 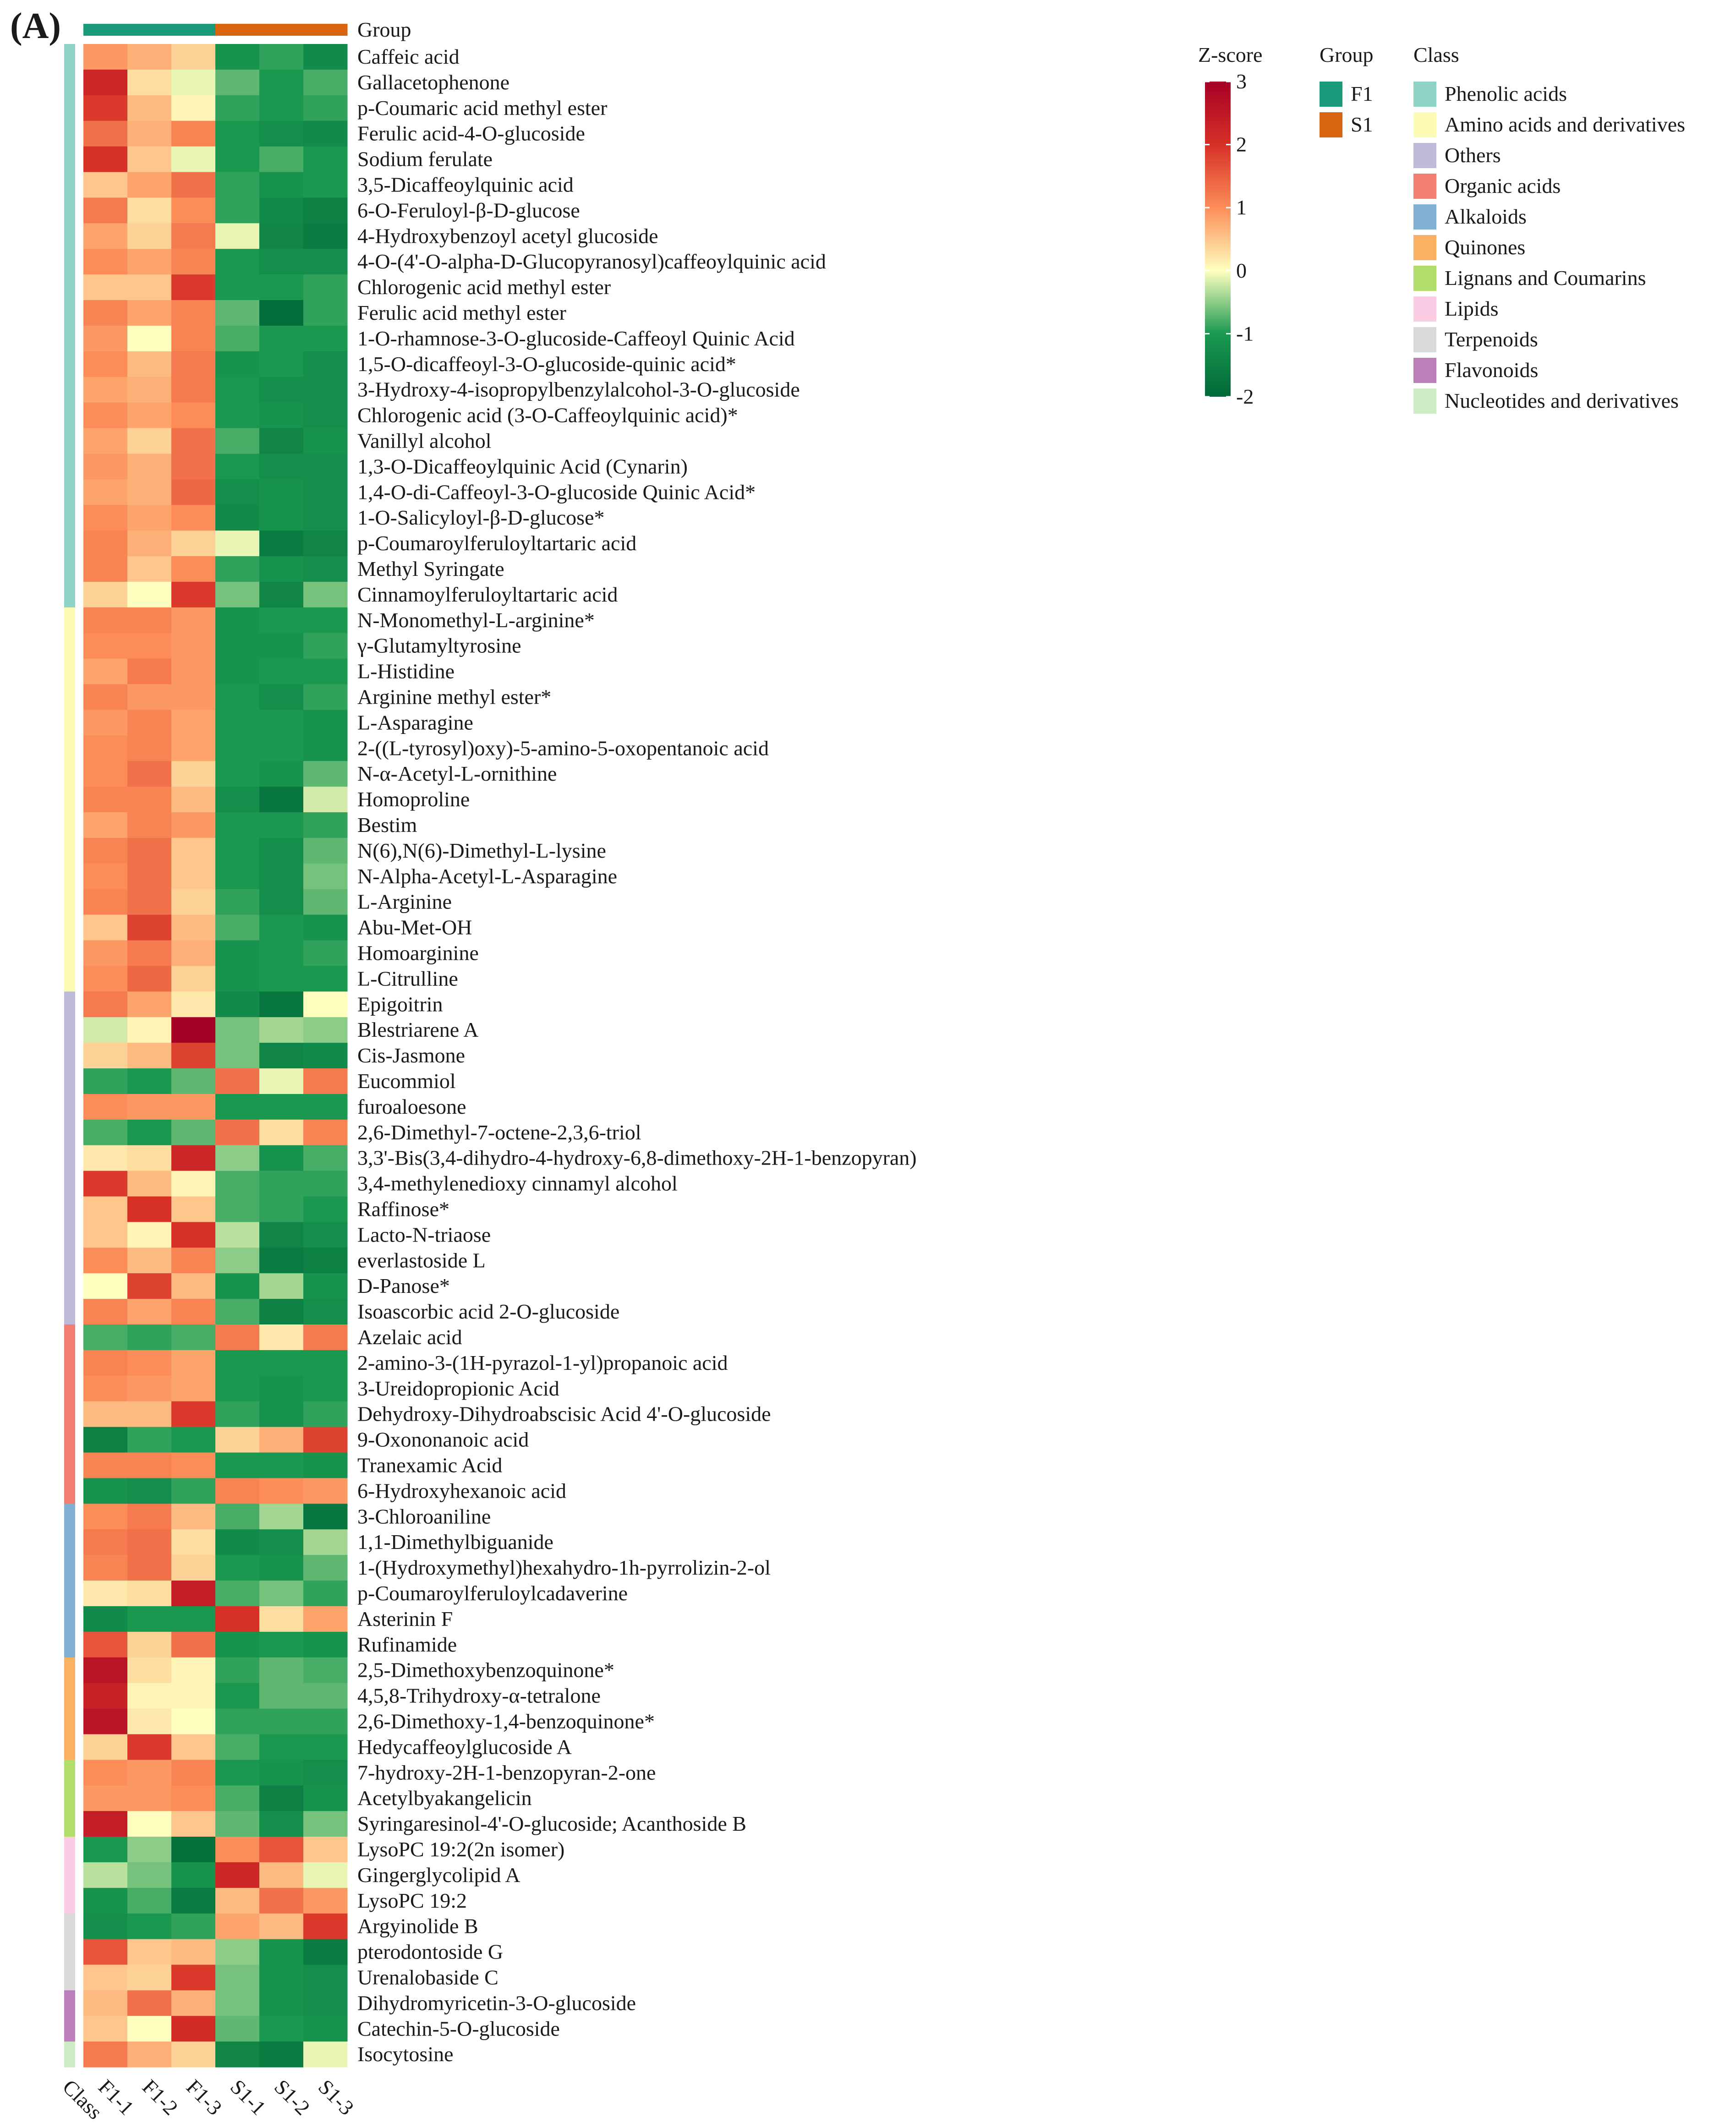 I want to click on row-label: Isoascorbic acid 2-O-glucoside, so click(x=488, y=1312).